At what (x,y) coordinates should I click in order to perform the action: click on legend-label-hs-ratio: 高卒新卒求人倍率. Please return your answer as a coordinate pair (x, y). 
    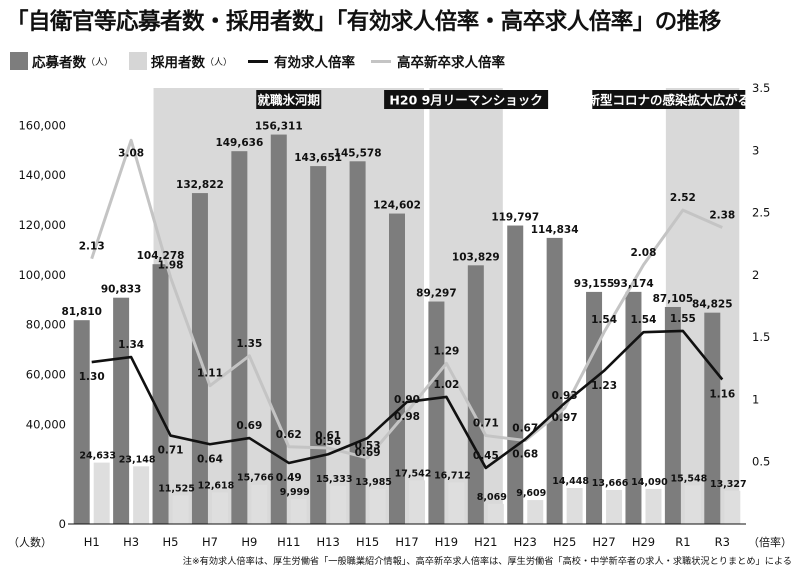
    Looking at the image, I should click on (451, 63).